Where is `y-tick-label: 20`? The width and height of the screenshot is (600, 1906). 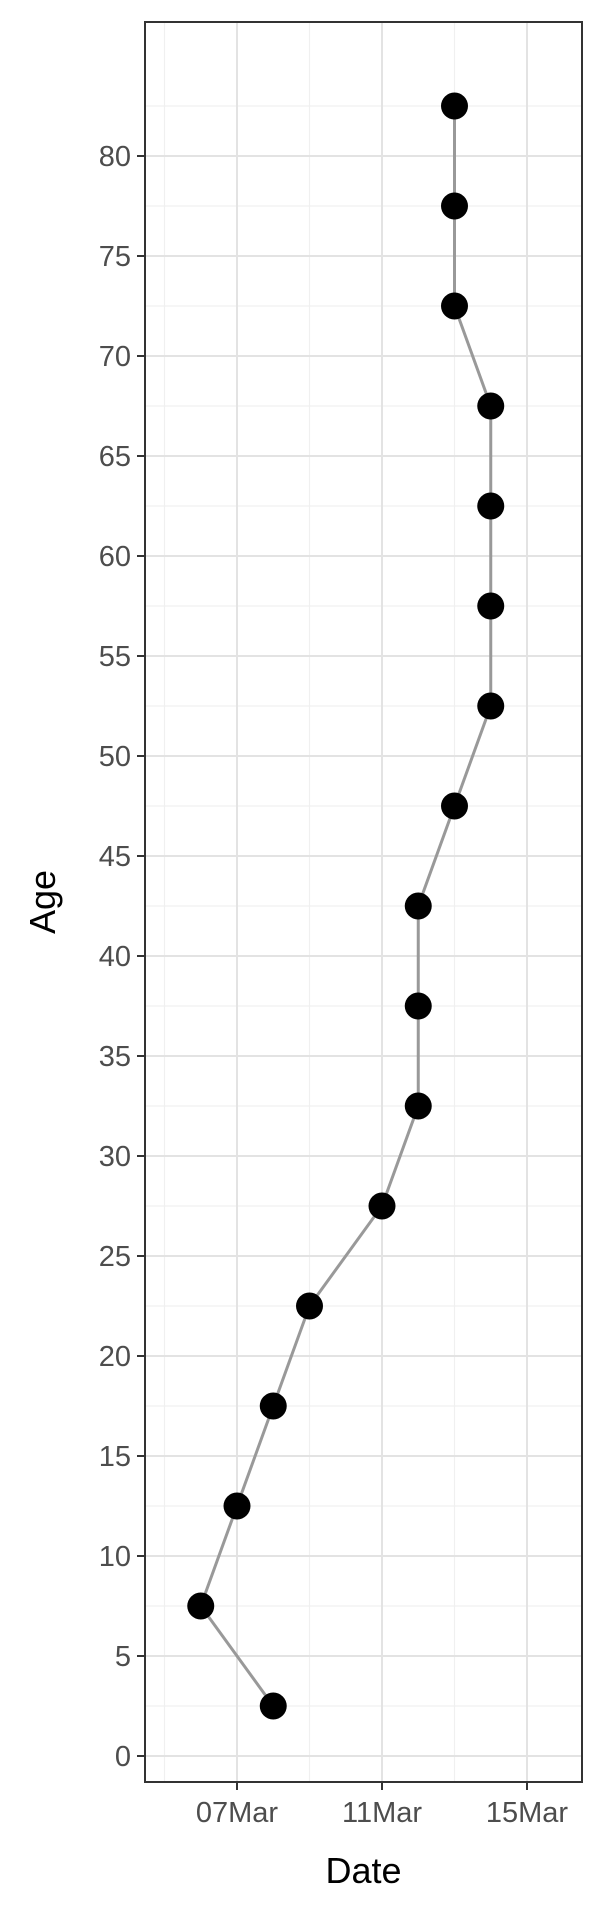
y-tick-label: 20 is located at coordinates (115, 1357).